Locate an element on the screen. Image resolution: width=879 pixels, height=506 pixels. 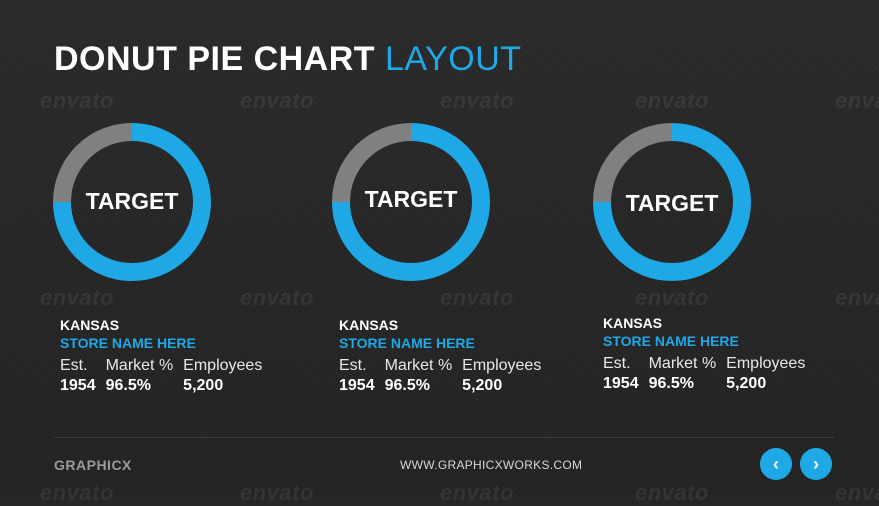
footer-divider is located at coordinates (444, 437).